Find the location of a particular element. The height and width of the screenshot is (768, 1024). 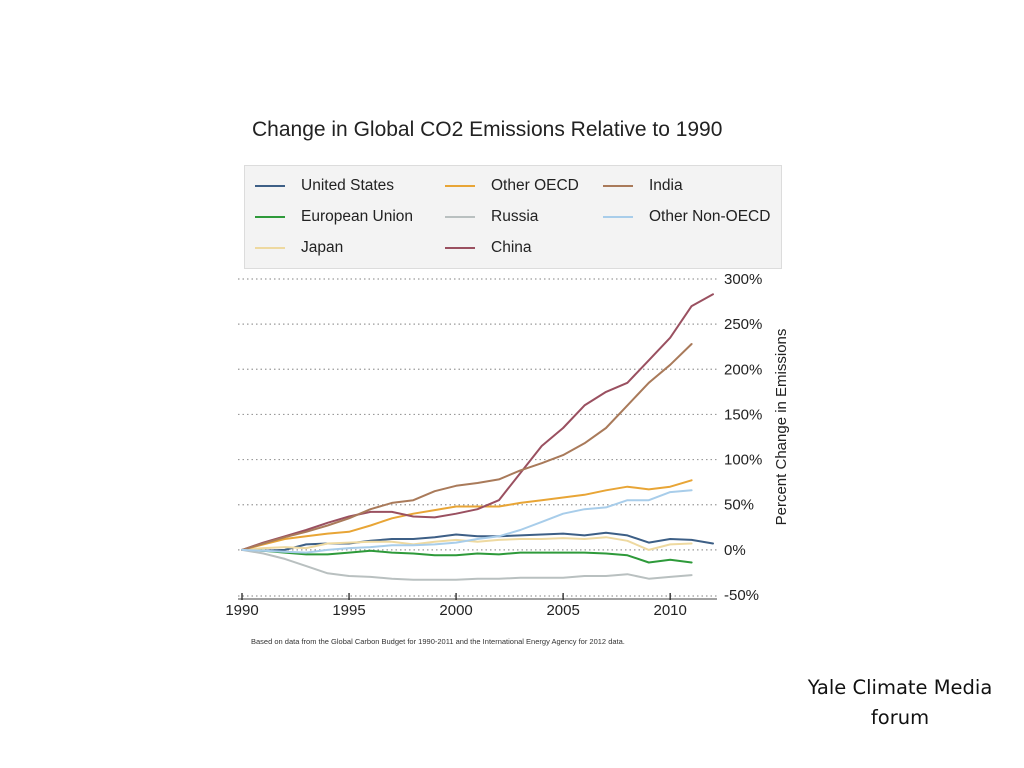

series-line-india is located at coordinates (467, 447).